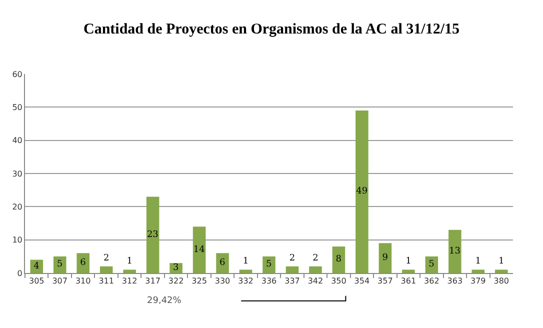  Describe the element at coordinates (83, 281) in the screenshot. I see `x-tick-label: 310` at that location.